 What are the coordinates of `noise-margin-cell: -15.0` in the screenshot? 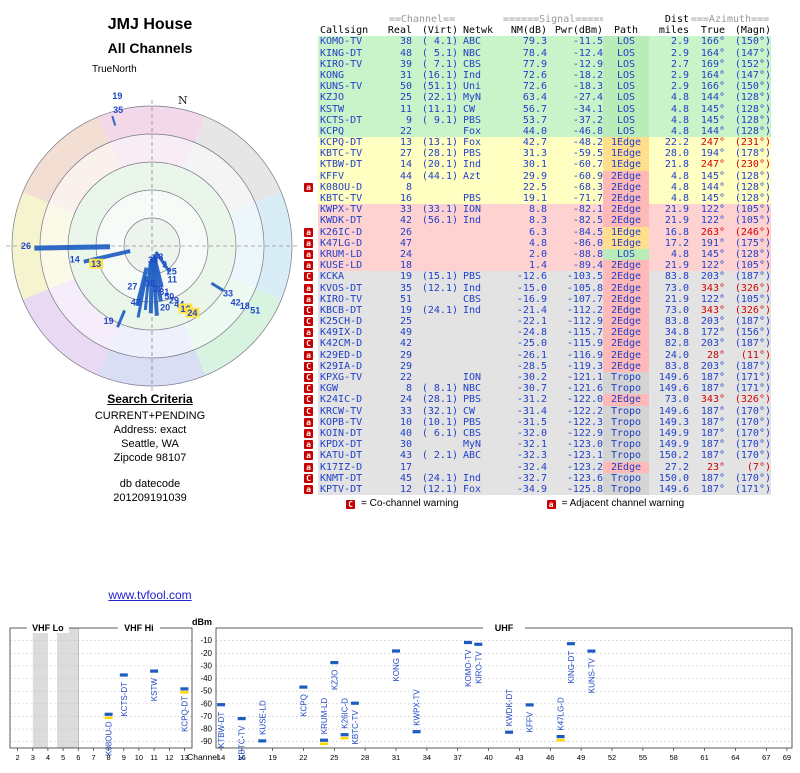 It's located at (525, 288).